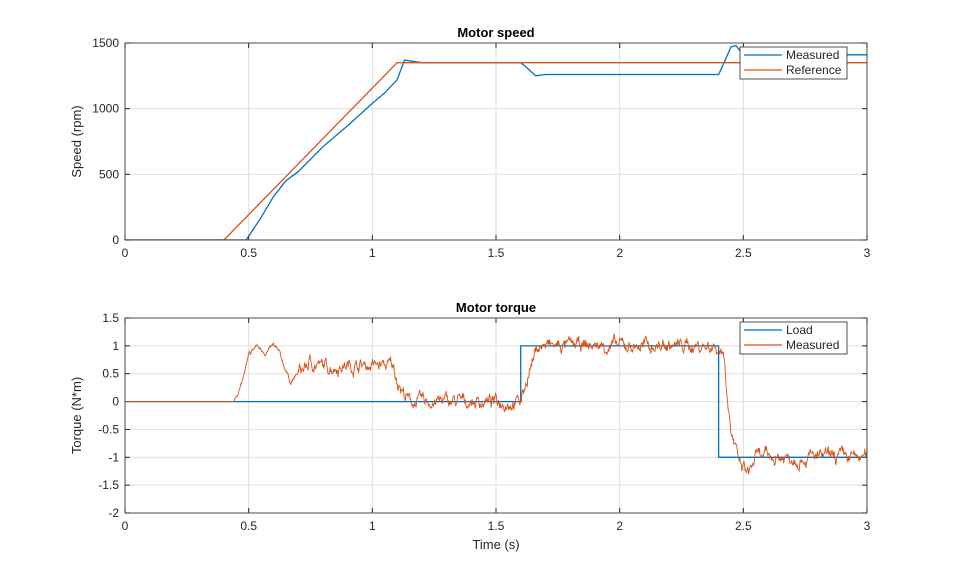  What do you see at coordinates (115, 346) in the screenshot?
I see `y-tick-label: 1` at bounding box center [115, 346].